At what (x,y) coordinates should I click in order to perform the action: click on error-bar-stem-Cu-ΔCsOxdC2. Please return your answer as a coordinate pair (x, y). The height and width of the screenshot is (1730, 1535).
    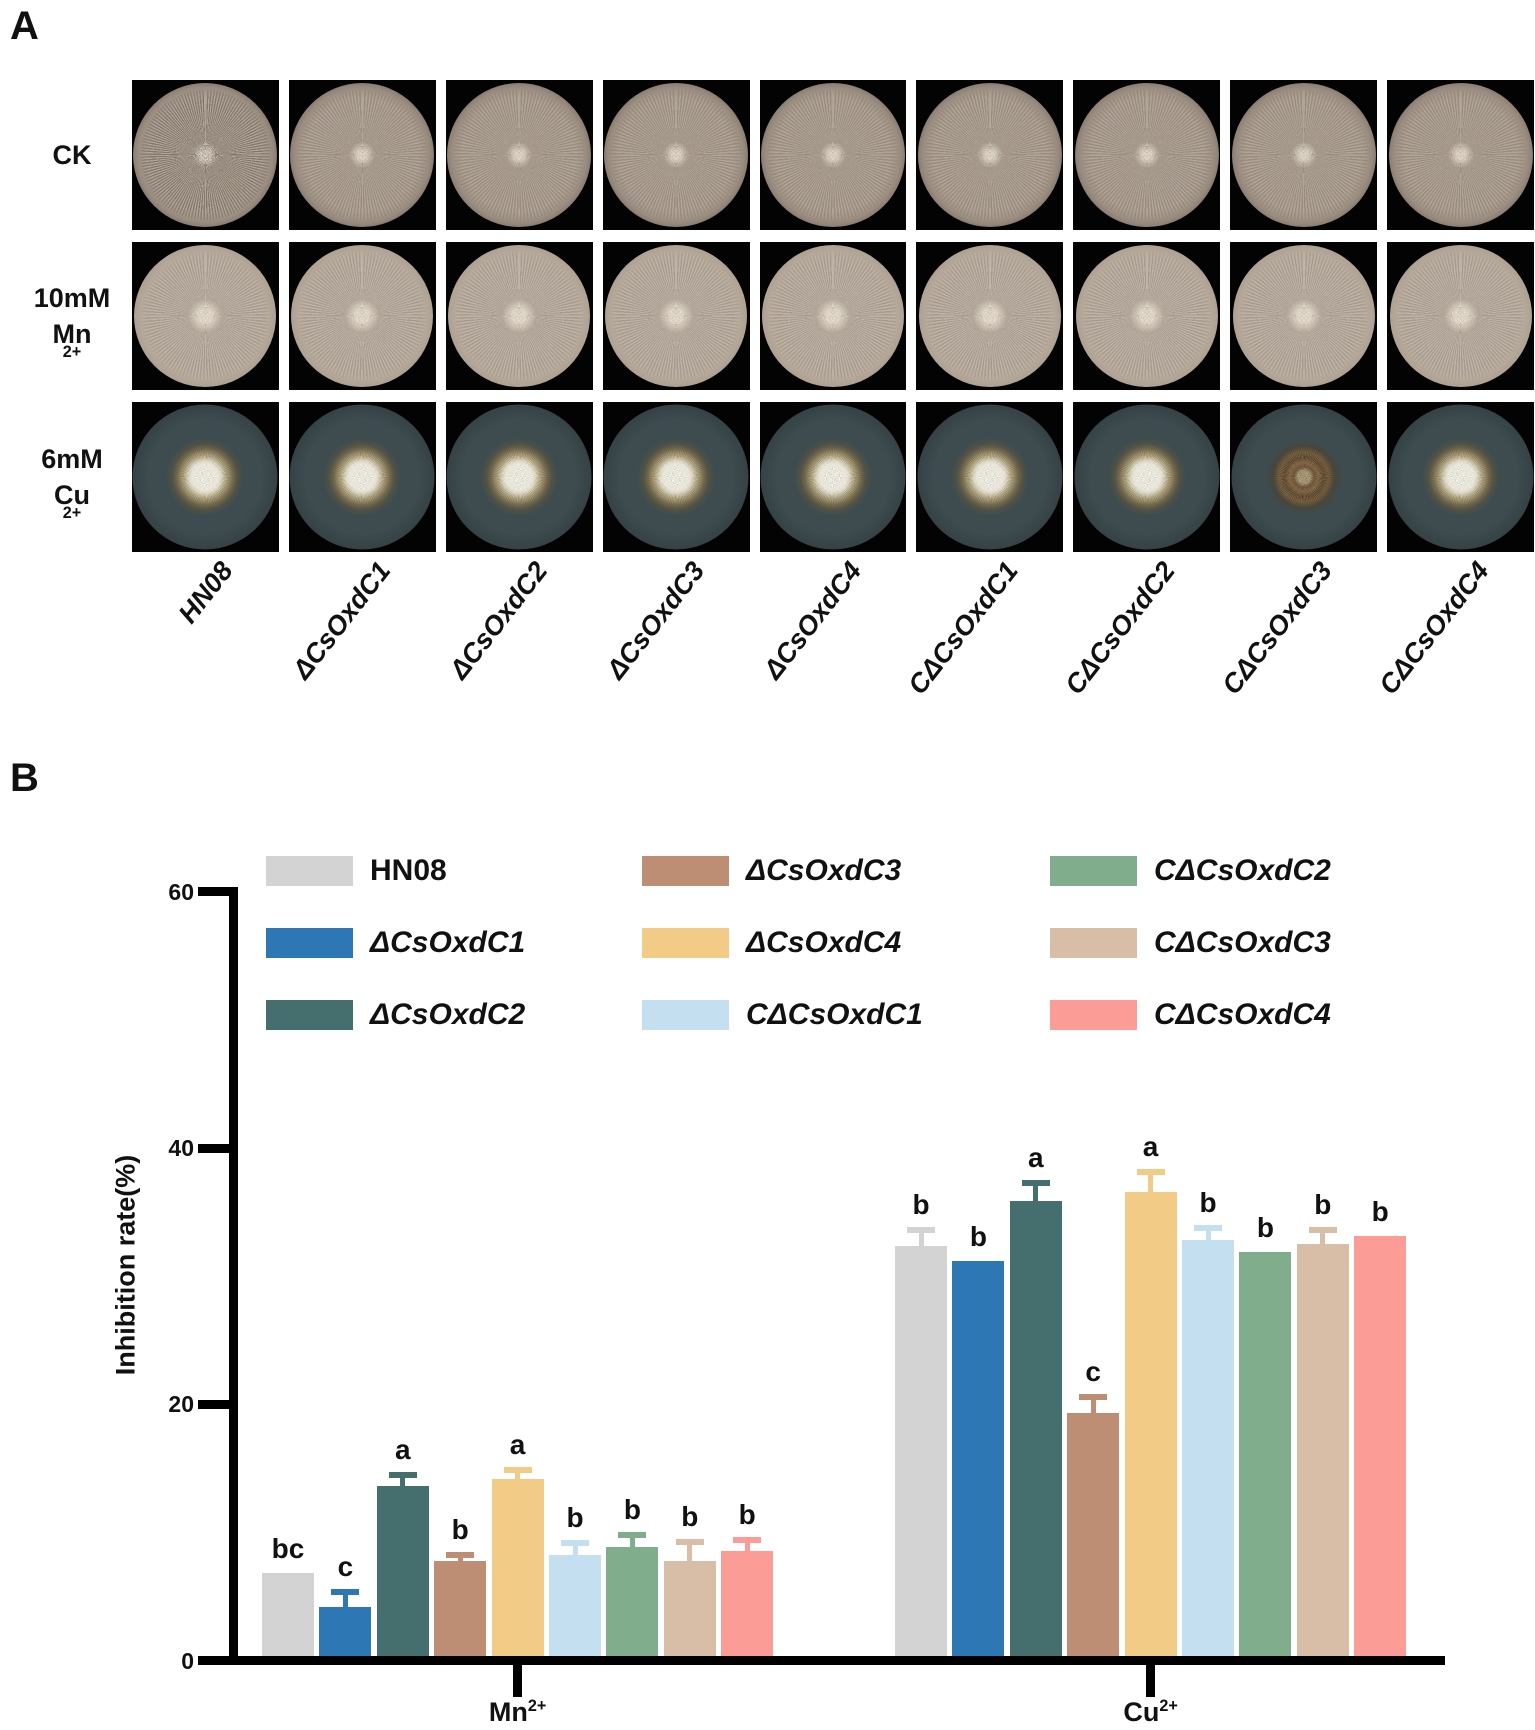
    Looking at the image, I should click on (1036, 1192).